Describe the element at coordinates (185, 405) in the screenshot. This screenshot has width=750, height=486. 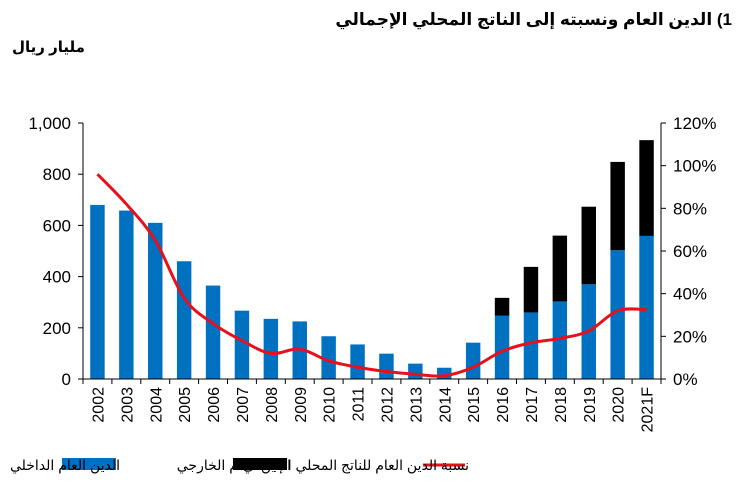
I see `x-tick-label: 2005` at that location.